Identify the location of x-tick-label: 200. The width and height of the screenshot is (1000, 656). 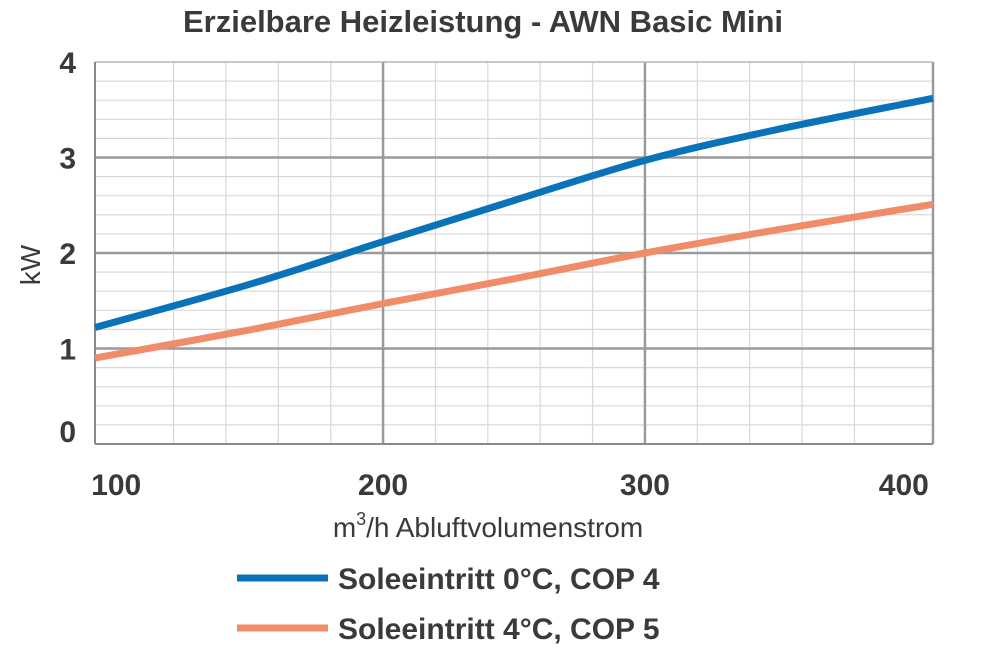
(383, 485).